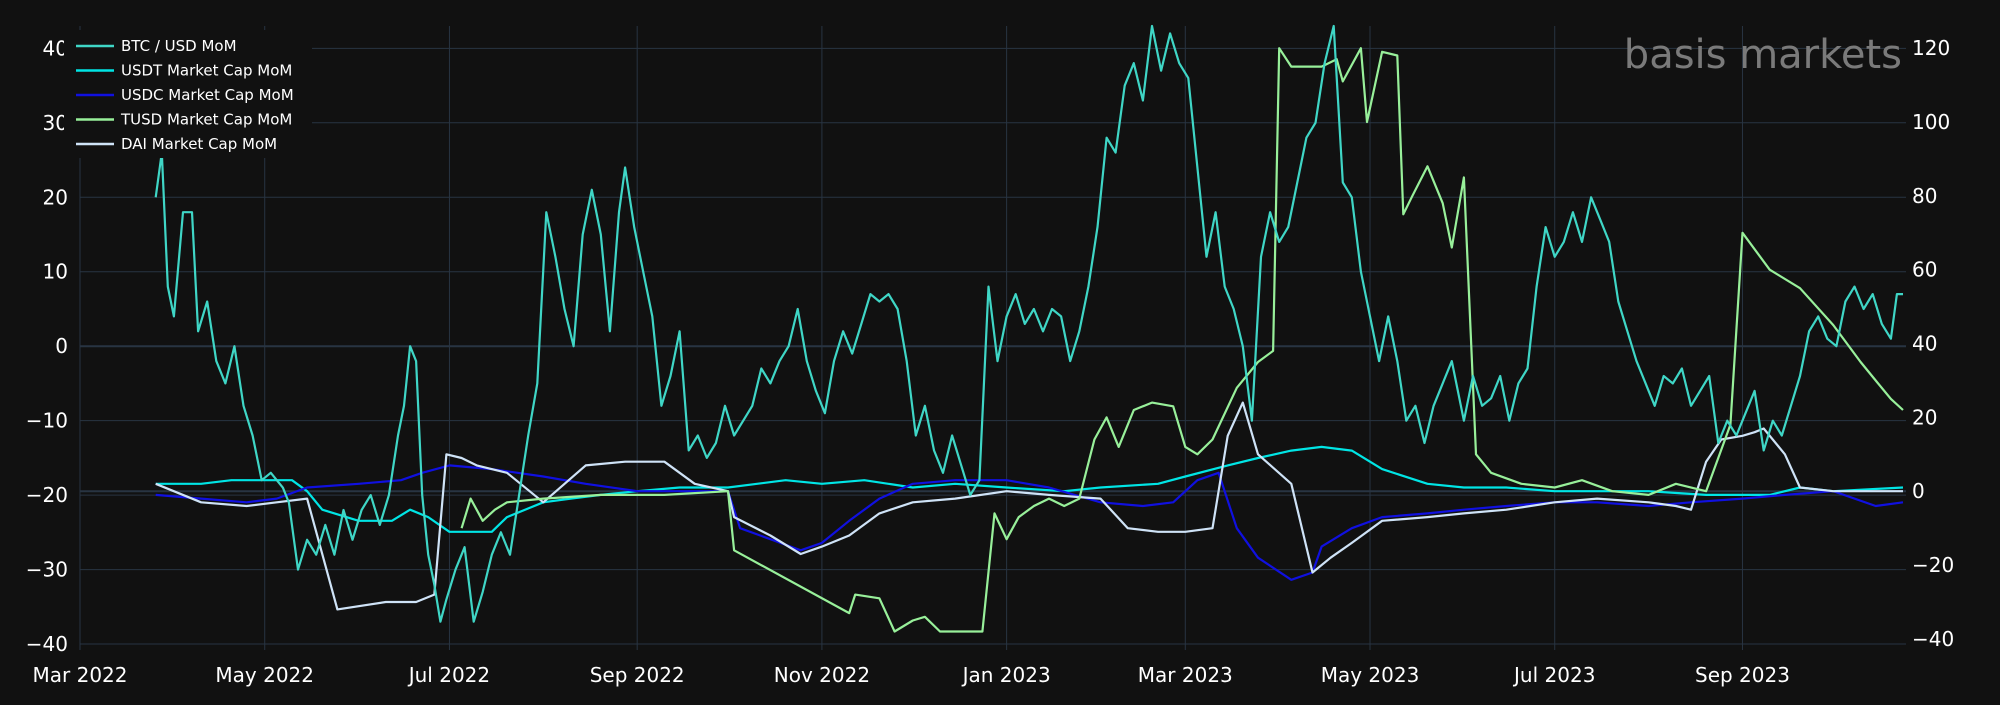 This screenshot has height=705, width=2000. I want to click on x-tick-label: Sep 2023, so click(1742, 675).